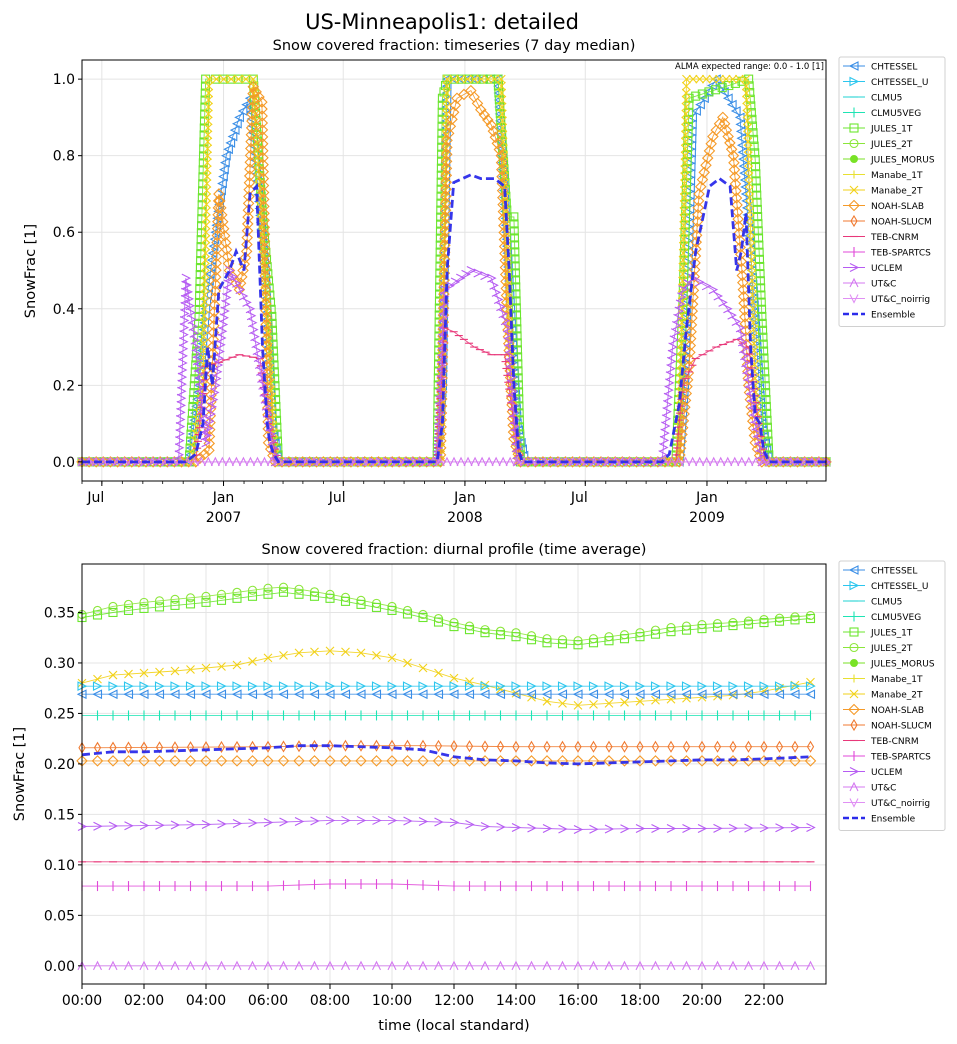 The height and width of the screenshot is (1044, 957). Describe the element at coordinates (95, 498) in the screenshot. I see `timeseries-xtick-label: Jul` at that location.